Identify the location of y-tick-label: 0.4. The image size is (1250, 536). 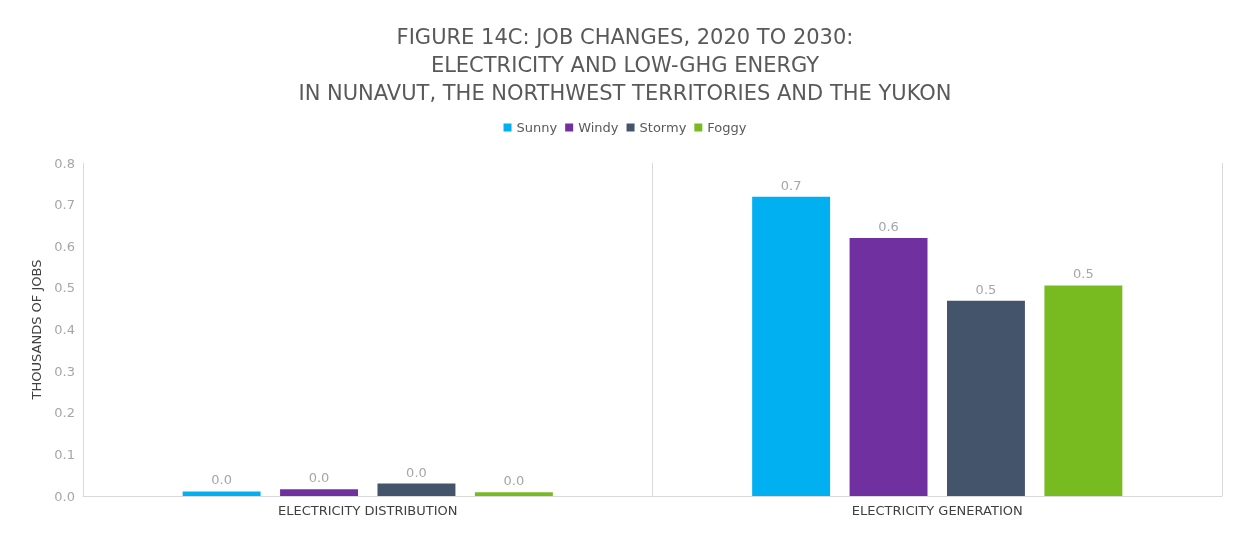
(64, 329).